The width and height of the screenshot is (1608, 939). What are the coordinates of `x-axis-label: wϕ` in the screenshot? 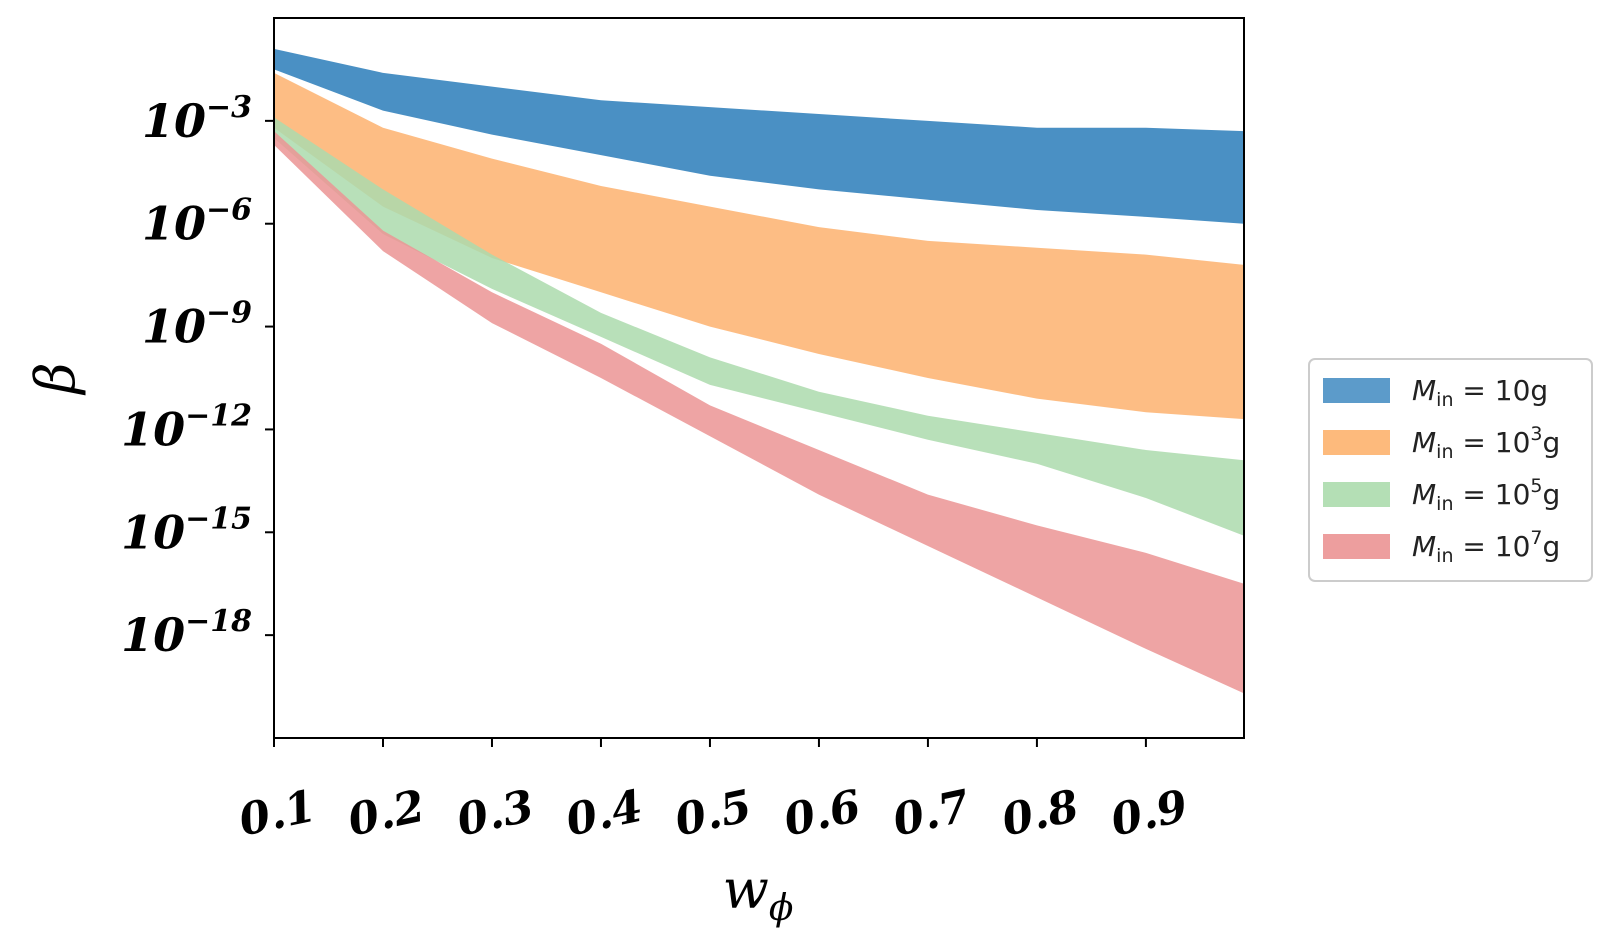 It's located at (758, 893).